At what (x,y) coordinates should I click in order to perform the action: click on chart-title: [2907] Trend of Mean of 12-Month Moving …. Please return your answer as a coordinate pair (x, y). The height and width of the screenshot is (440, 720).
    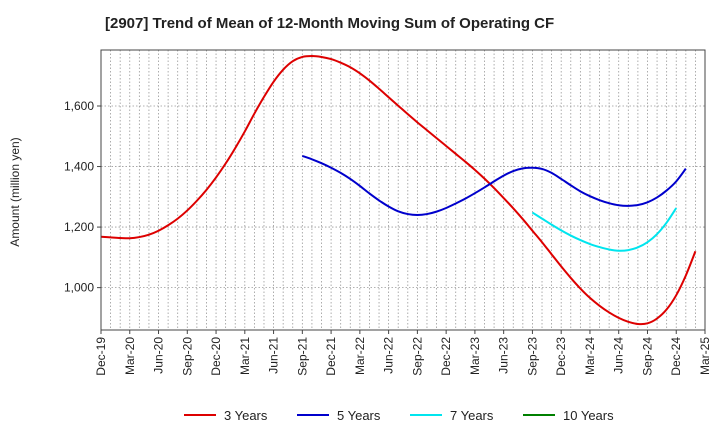
    Looking at the image, I should click on (330, 23).